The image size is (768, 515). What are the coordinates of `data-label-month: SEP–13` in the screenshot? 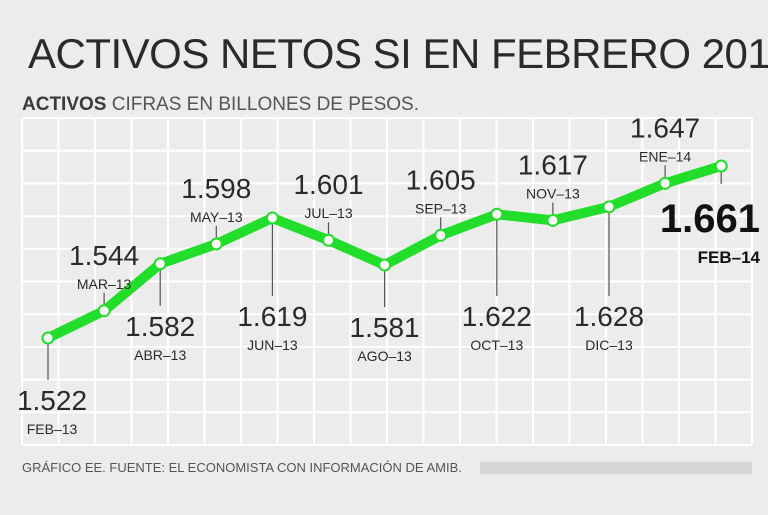 It's located at (441, 208).